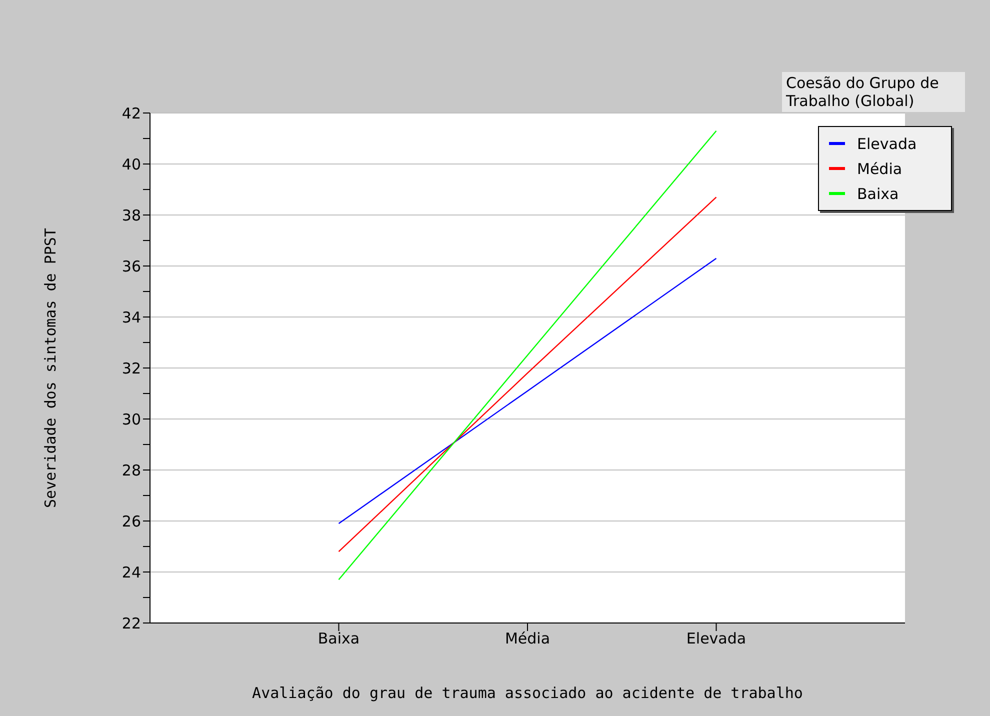 The width and height of the screenshot is (990, 716). Describe the element at coordinates (131, 623) in the screenshot. I see `y-tick-label: 22` at that location.